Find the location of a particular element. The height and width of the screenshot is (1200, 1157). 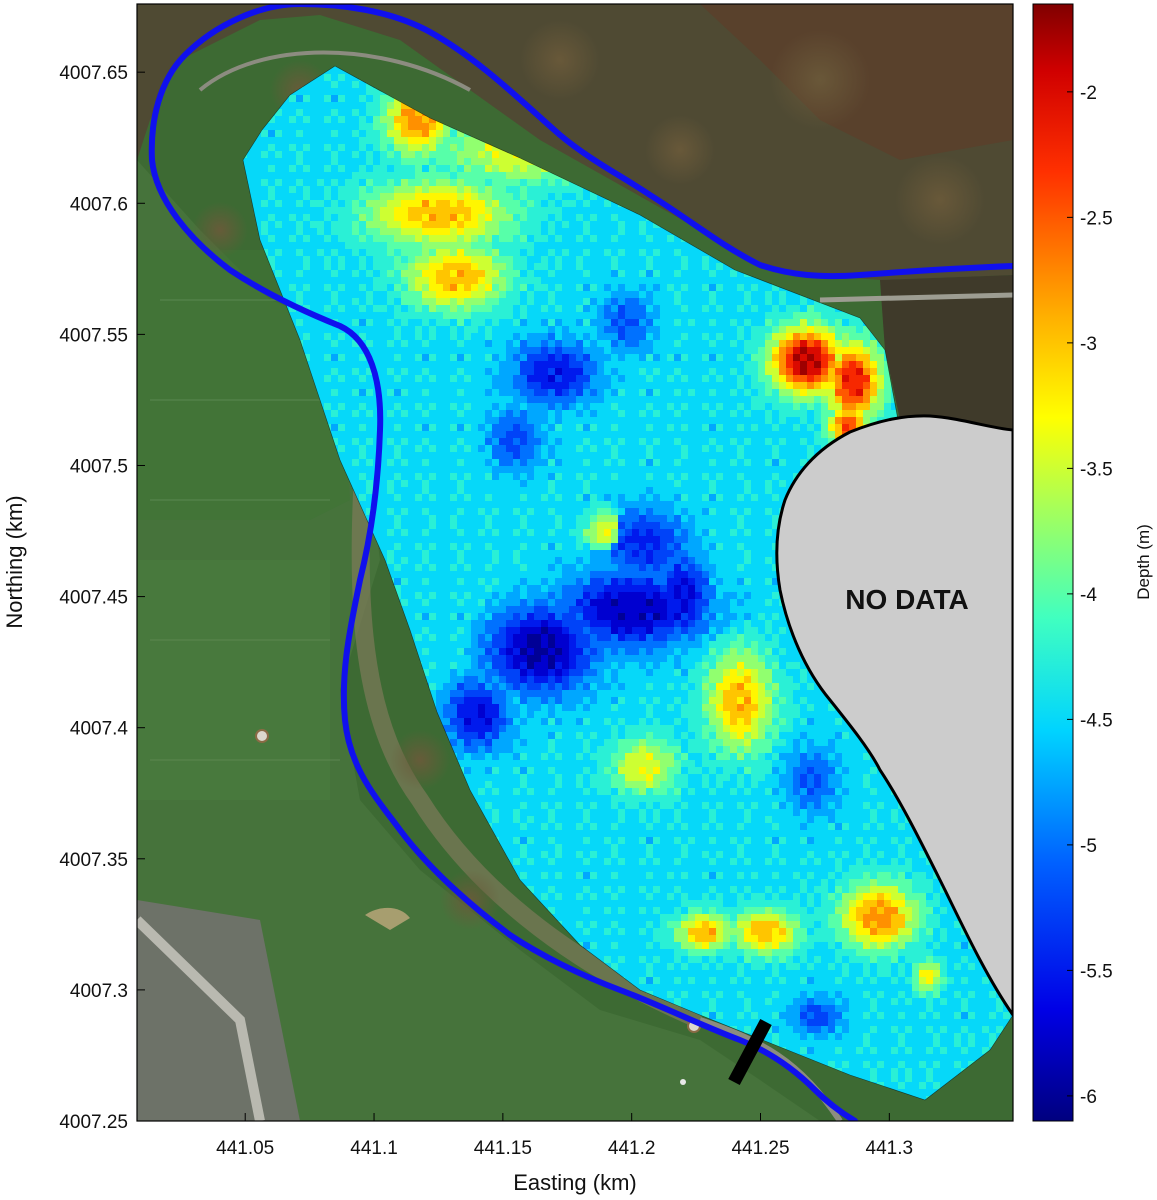

colorbar-tick-label: -5.5 is located at coordinates (1096, 971).